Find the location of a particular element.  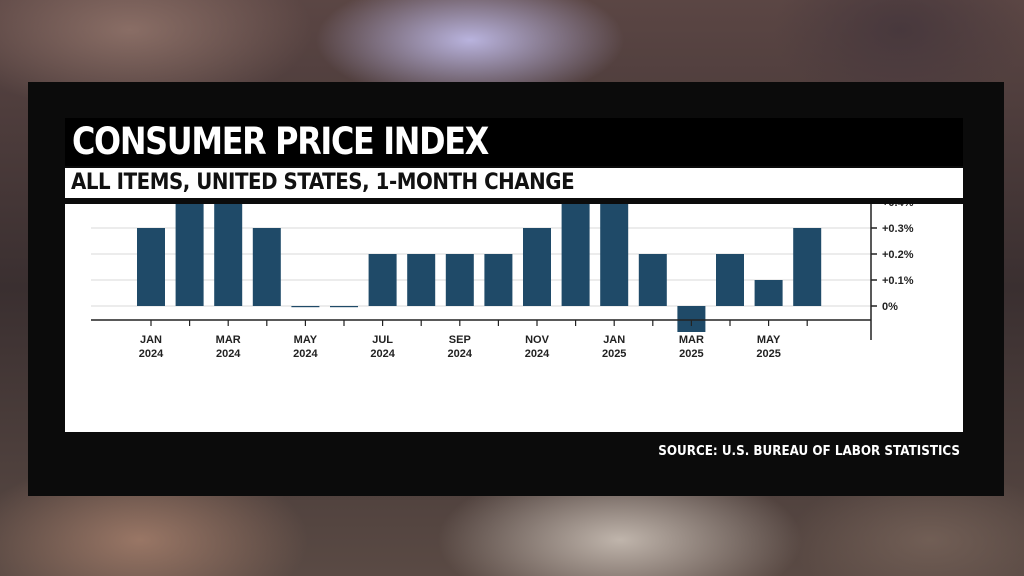

x-tick-label-month: SEP is located at coordinates (460, 340).